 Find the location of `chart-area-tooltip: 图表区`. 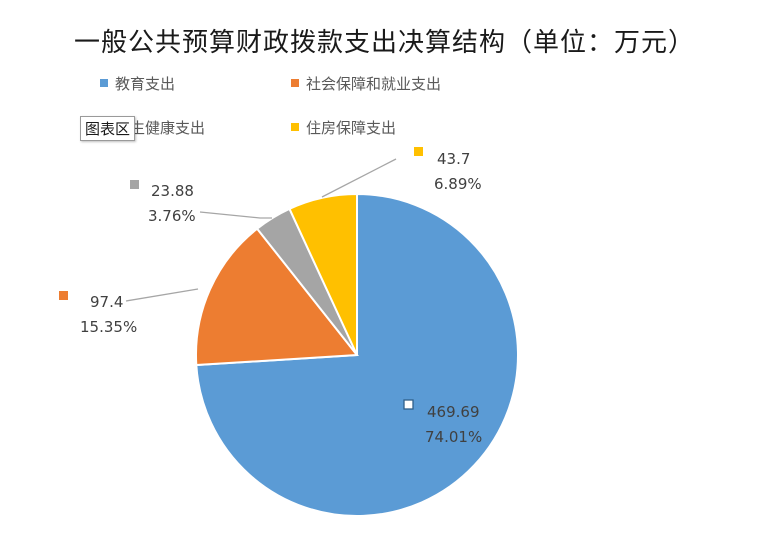

chart-area-tooltip: 图表区 is located at coordinates (108, 128).